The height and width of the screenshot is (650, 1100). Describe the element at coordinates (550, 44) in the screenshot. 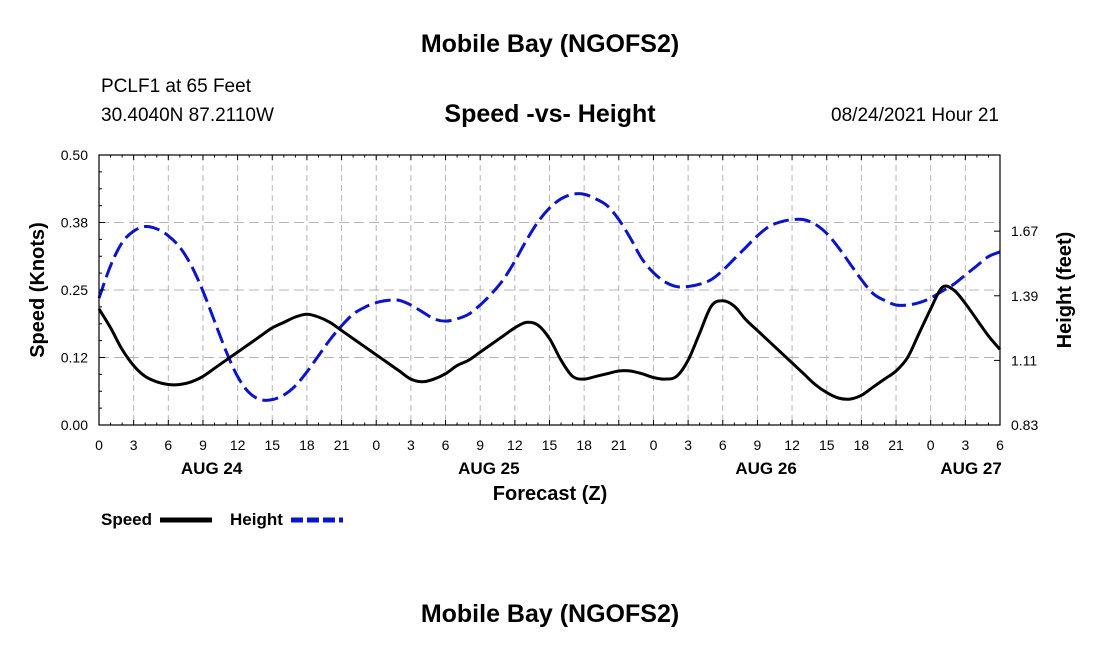

I see `page-title: Mobile Bay (NGOFS2)` at that location.